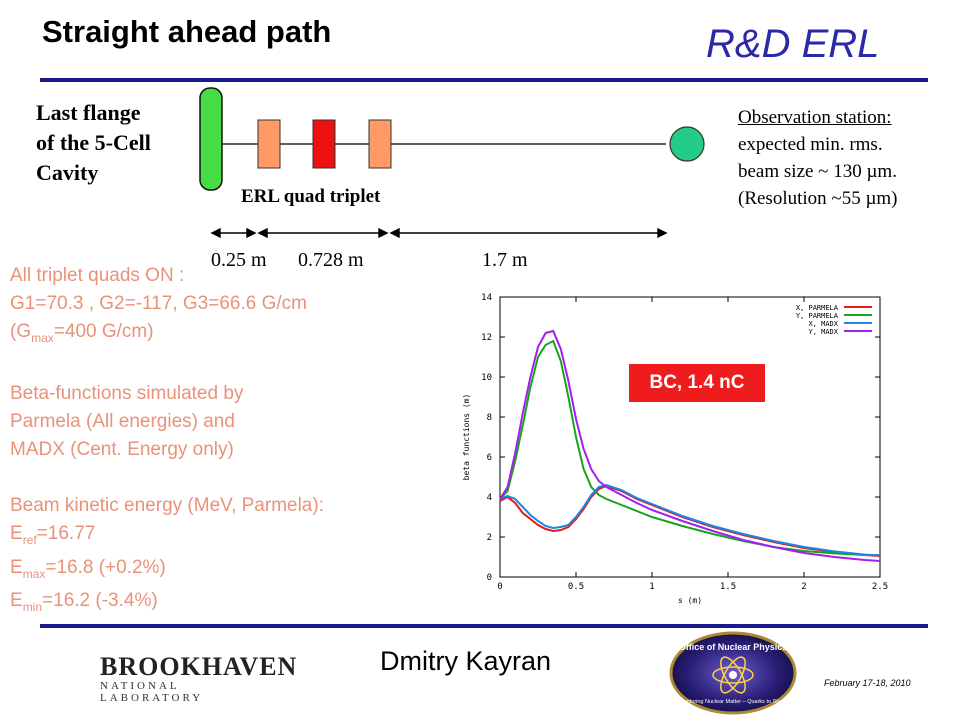  What do you see at coordinates (122, 421) in the screenshot?
I see `beta-line: Parmela (All energies) and` at bounding box center [122, 421].